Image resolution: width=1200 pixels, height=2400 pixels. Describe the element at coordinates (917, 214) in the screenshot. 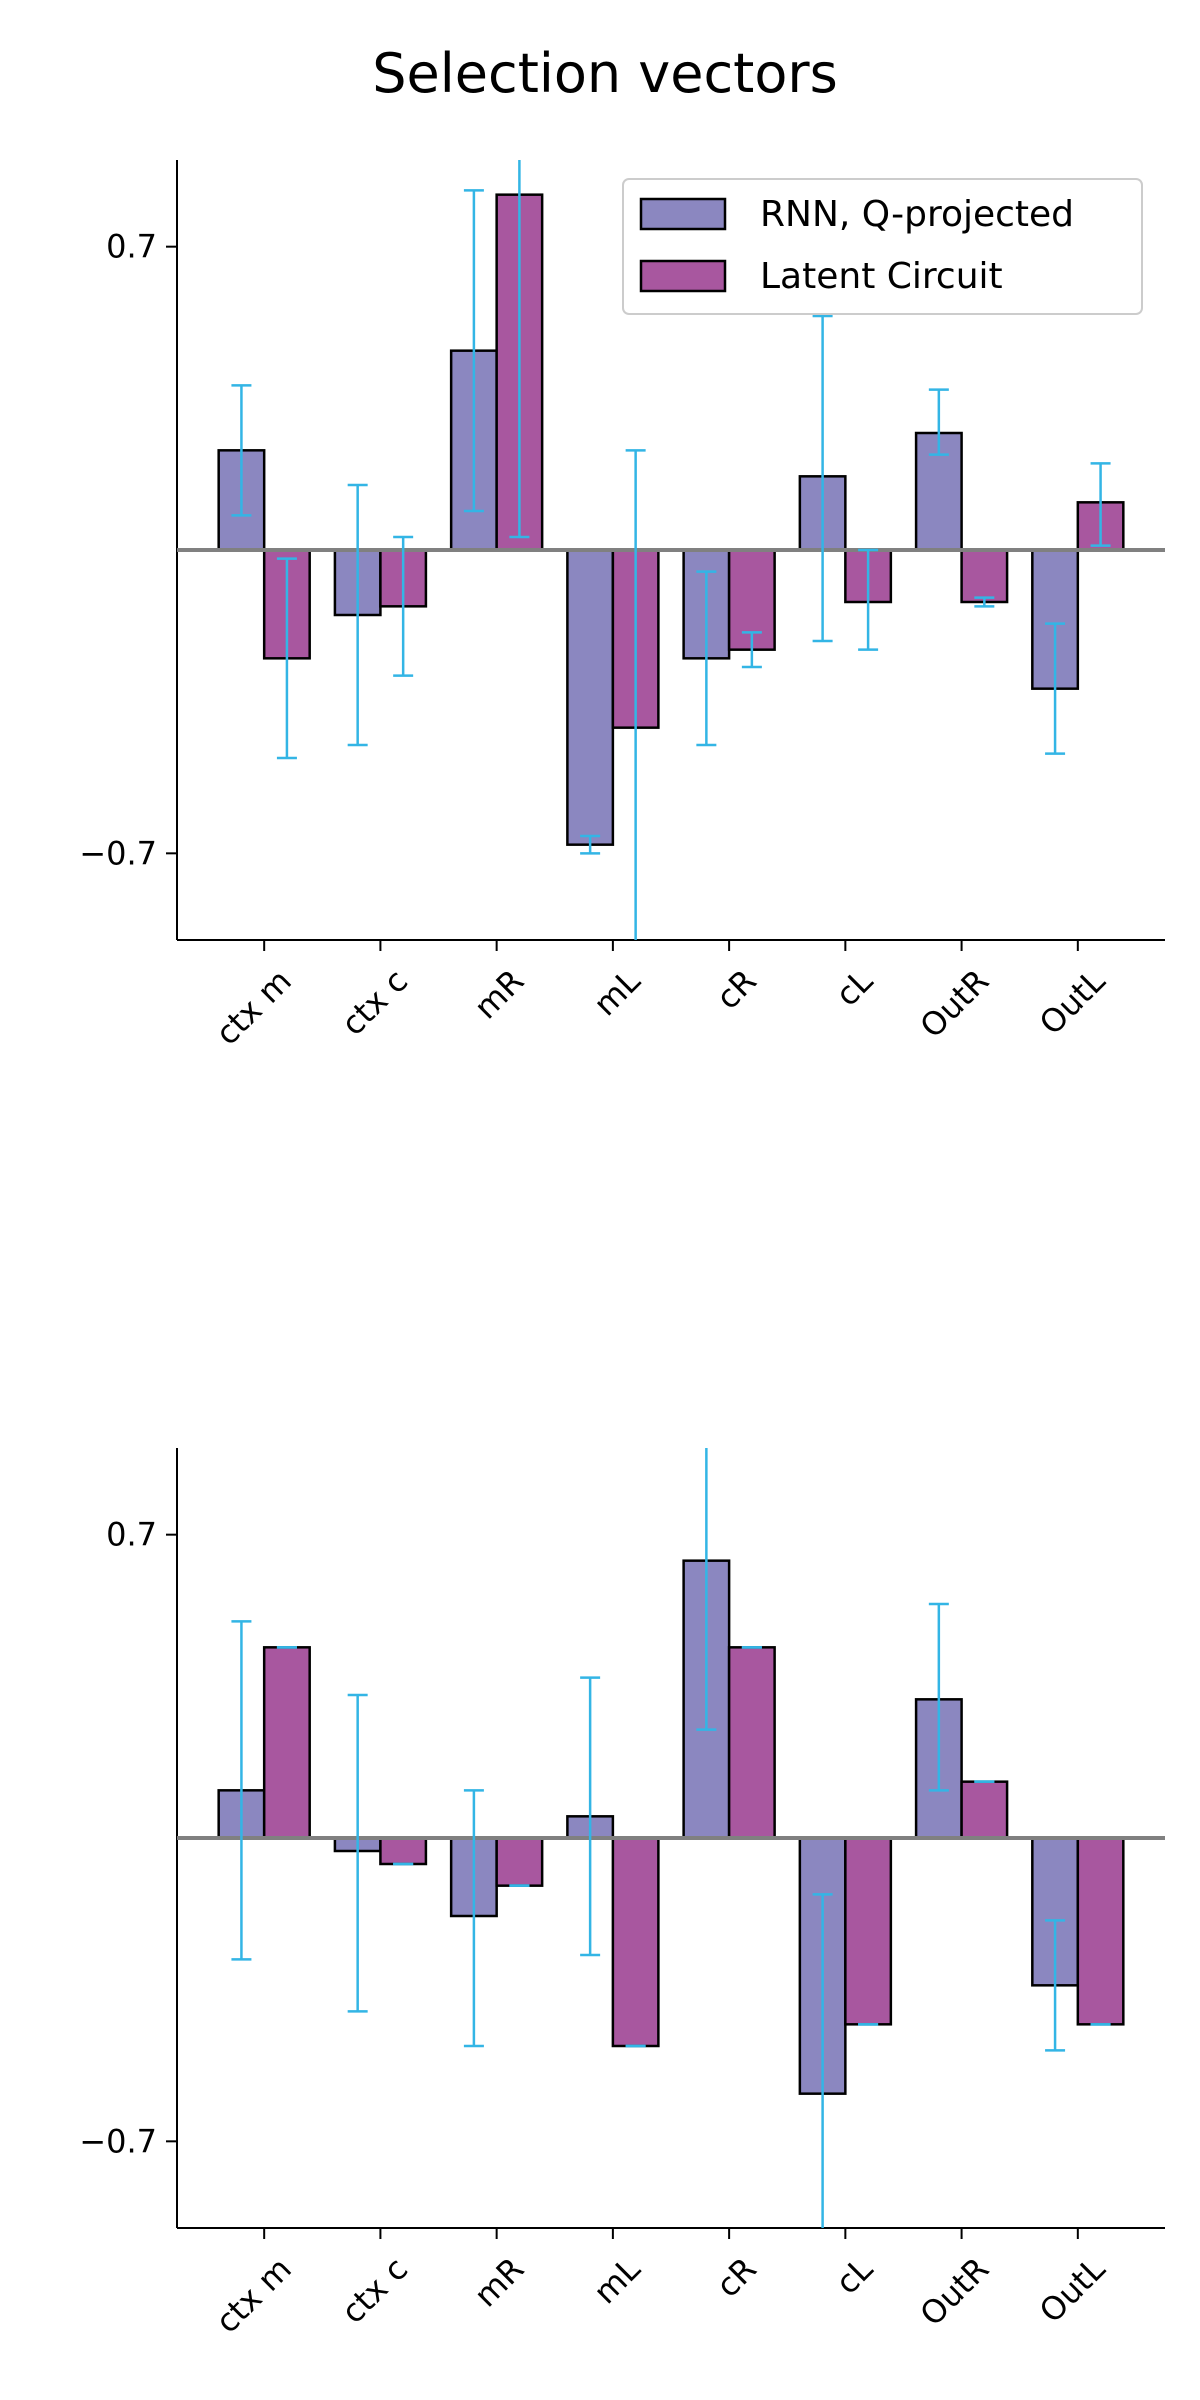

I see `legend-label: RNN, Q-projected` at that location.